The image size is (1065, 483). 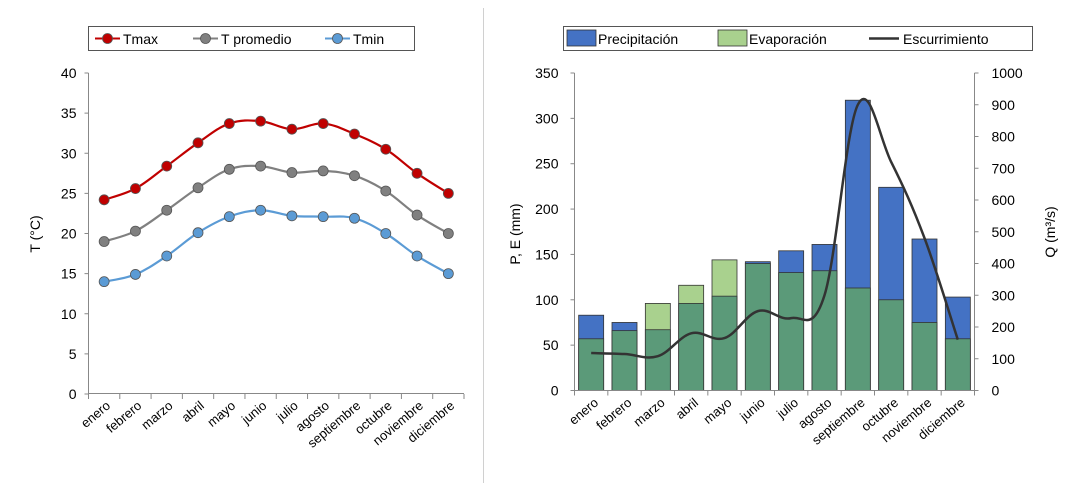 What do you see at coordinates (732, 38) in the screenshot?
I see `legend-swatch-evaporacion` at bounding box center [732, 38].